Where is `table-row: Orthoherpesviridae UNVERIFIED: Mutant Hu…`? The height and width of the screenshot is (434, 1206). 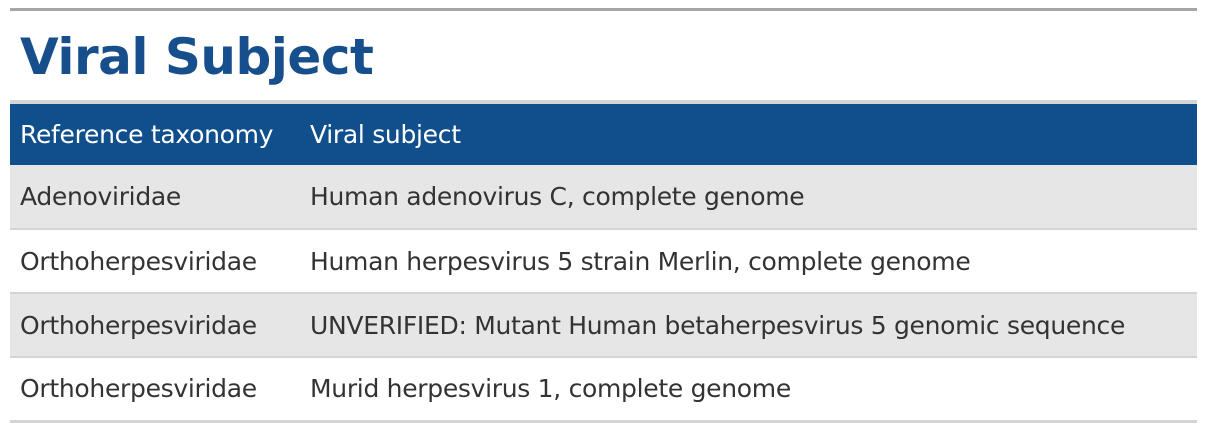
table-row: Orthoherpesviridae UNVERIFIED: Mutant Hu… is located at coordinates (603, 325).